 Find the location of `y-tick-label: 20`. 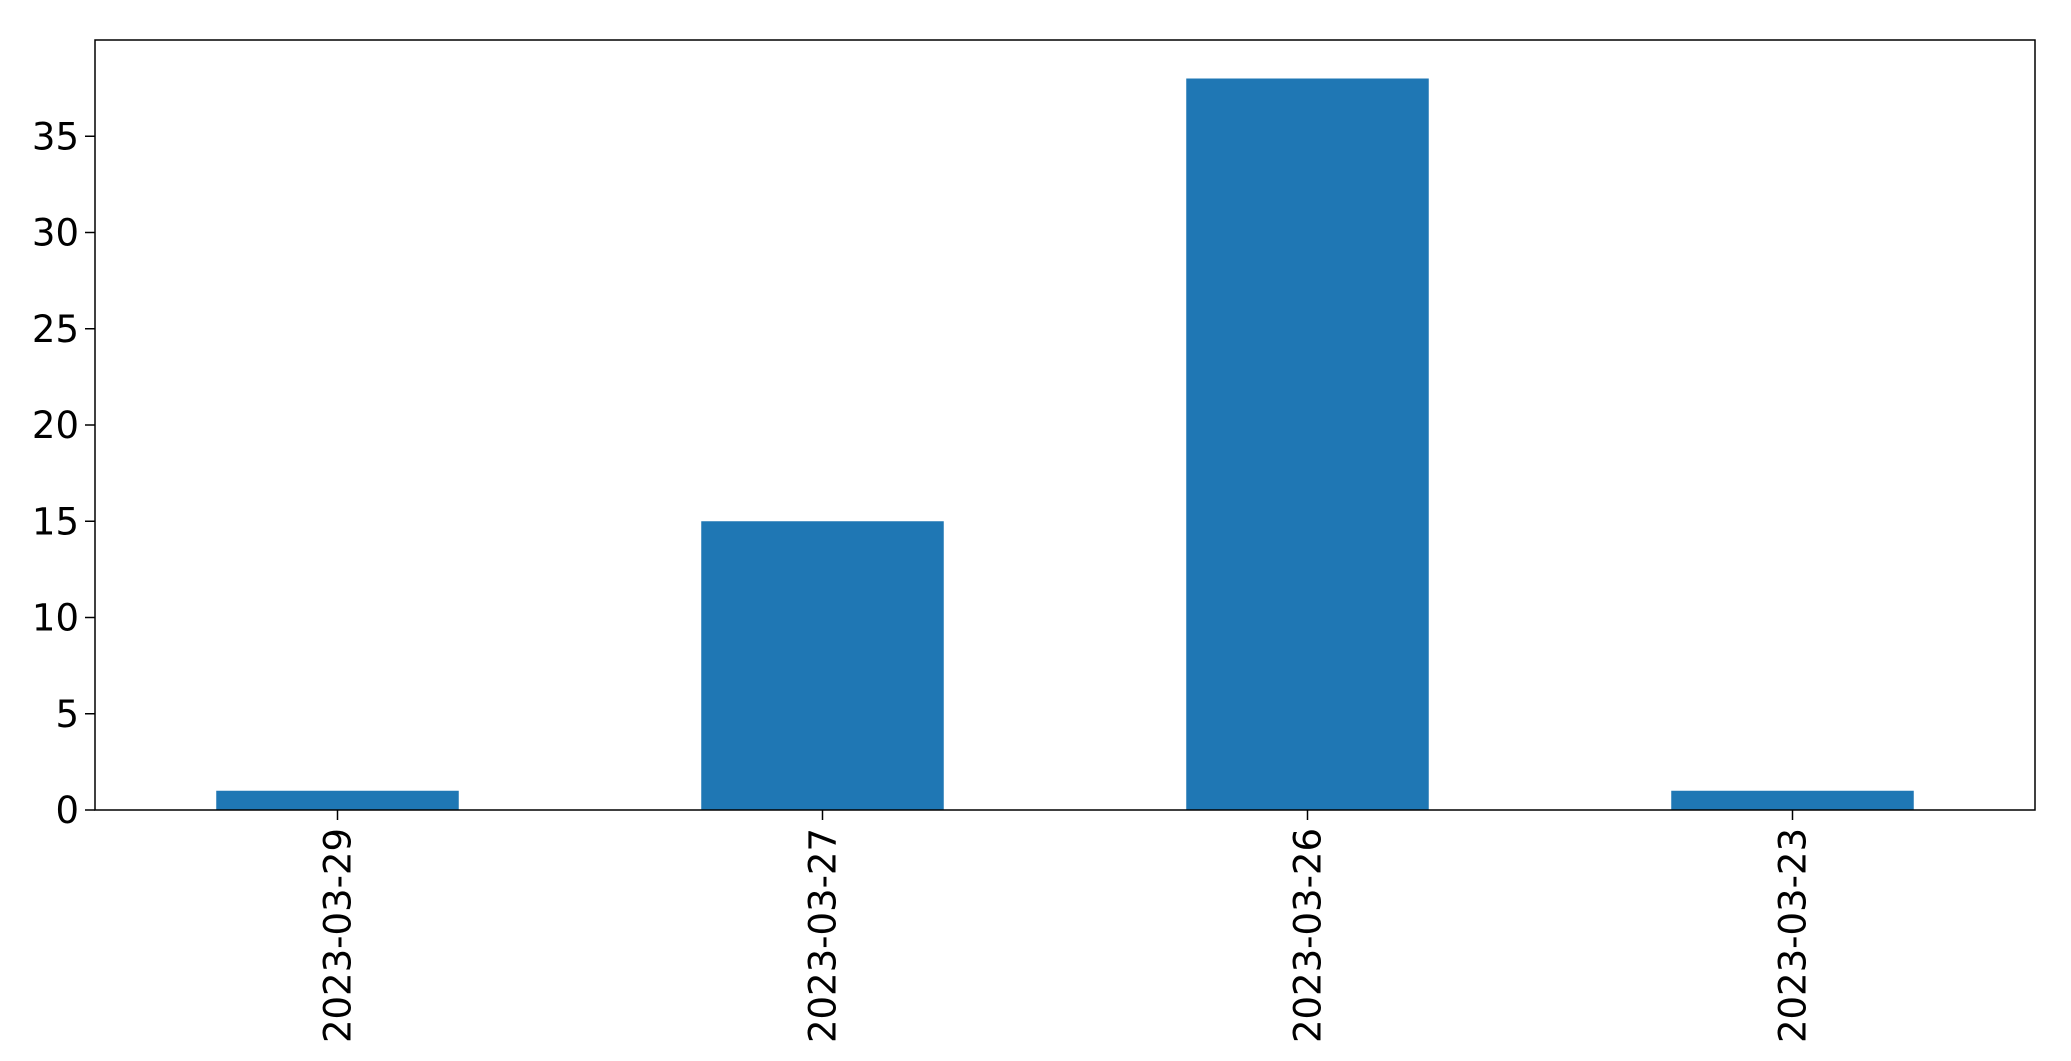

y-tick-label: 20 is located at coordinates (55, 425).